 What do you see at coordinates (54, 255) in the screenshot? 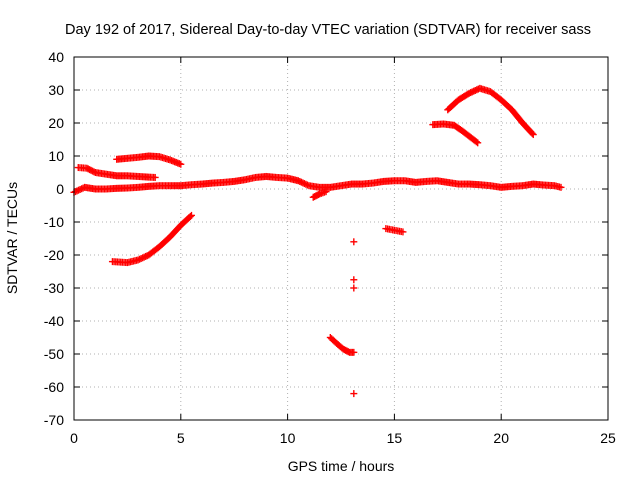
I see `y-tick-label: -20` at bounding box center [54, 255].